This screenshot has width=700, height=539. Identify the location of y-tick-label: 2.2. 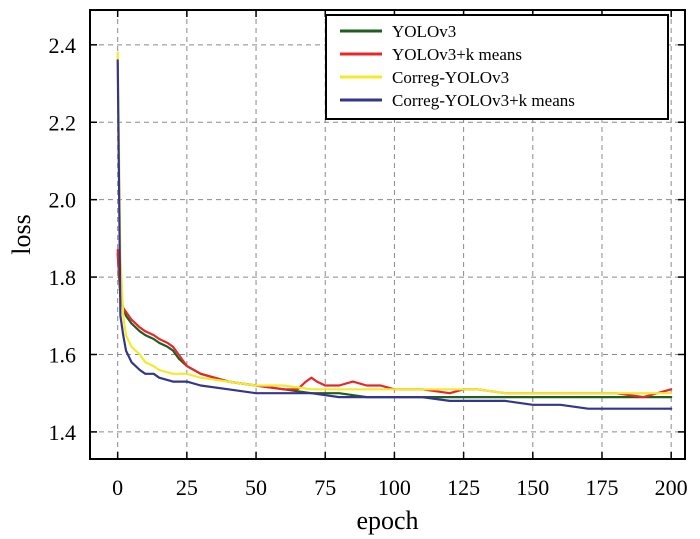
(63, 122).